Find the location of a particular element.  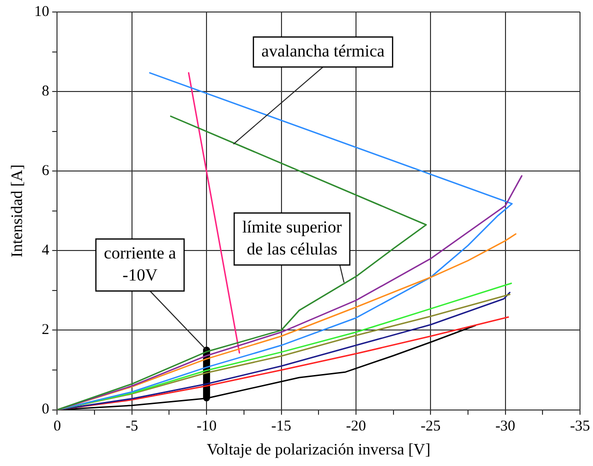

x-tick-label: -30 is located at coordinates (505, 426).